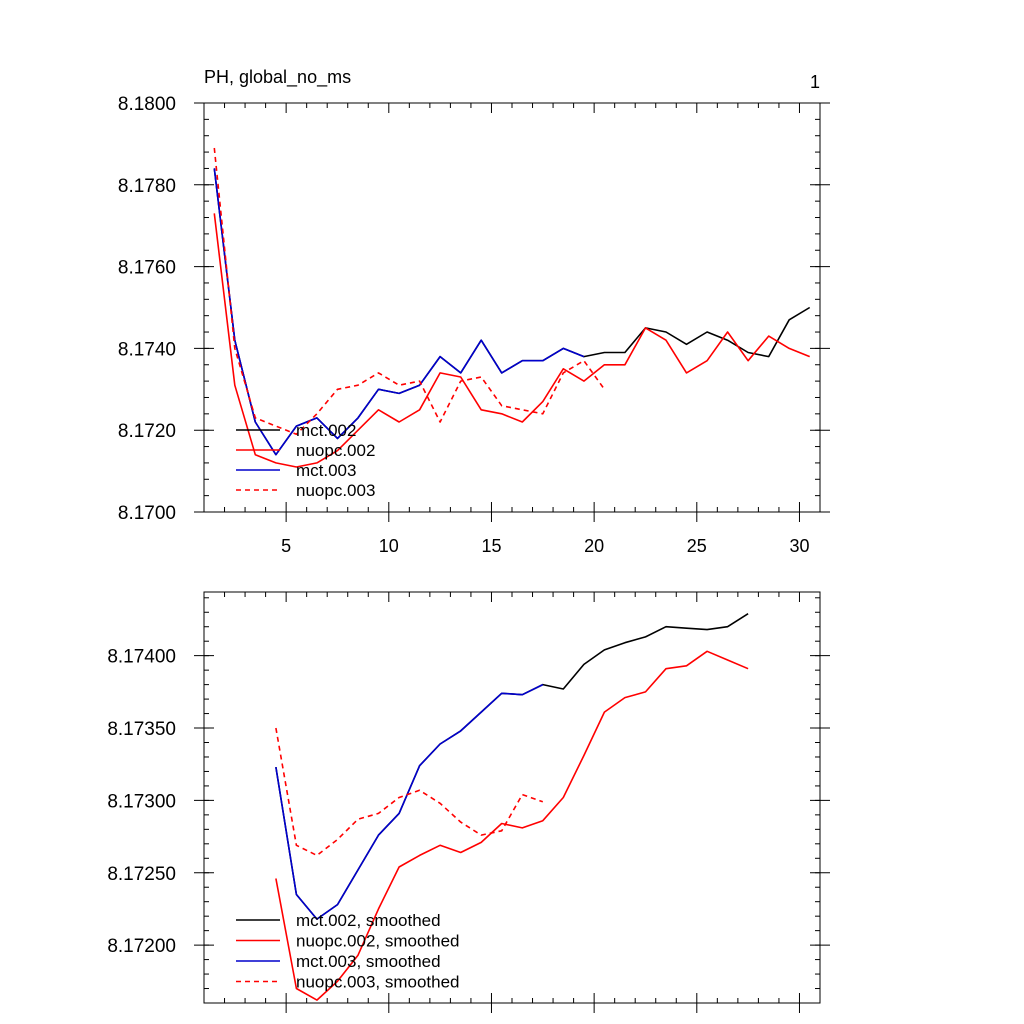 The width and height of the screenshot is (1024, 1024). I want to click on y-tick-label: 8.1700, so click(147, 513).